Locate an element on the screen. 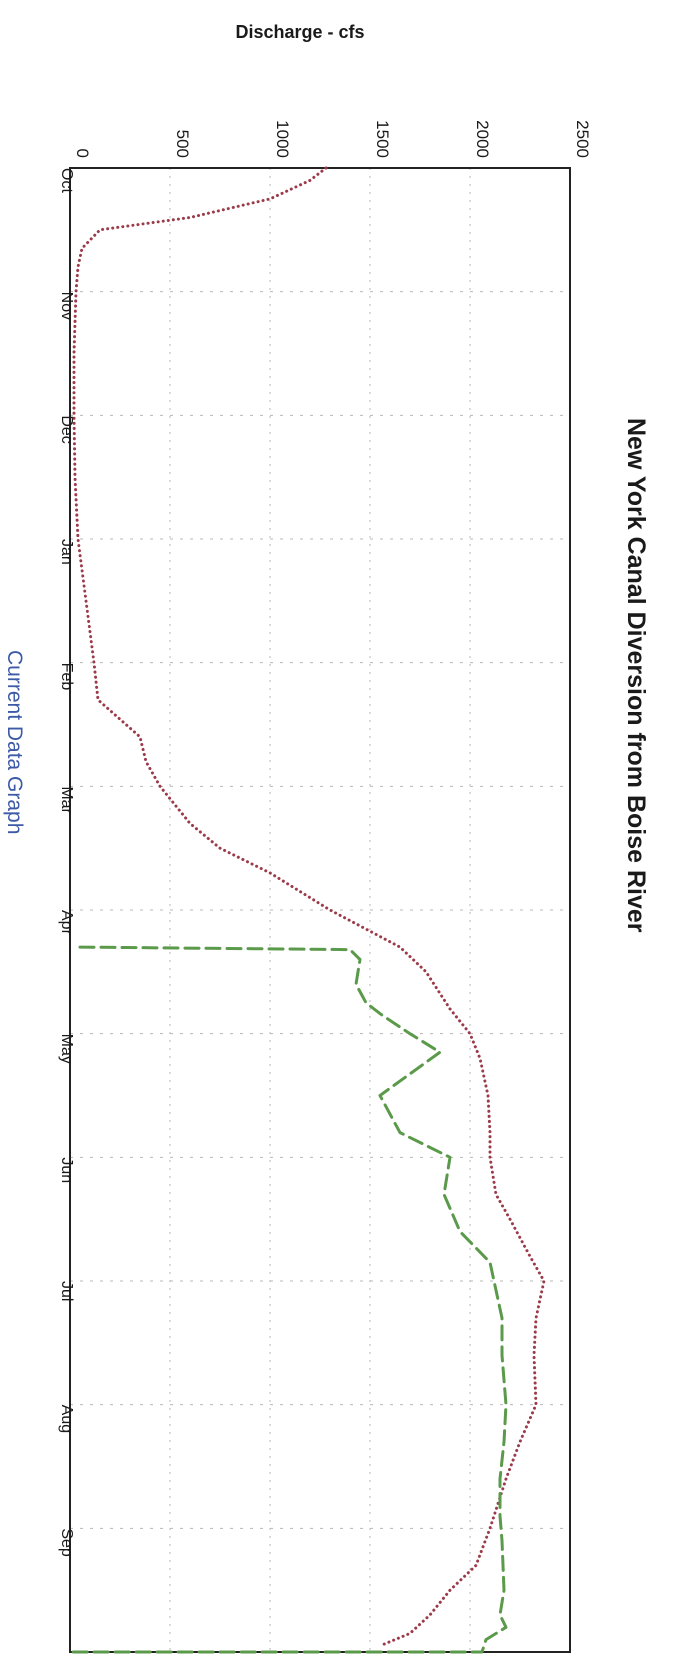  x-tick-label: Apr is located at coordinates (66, 923).